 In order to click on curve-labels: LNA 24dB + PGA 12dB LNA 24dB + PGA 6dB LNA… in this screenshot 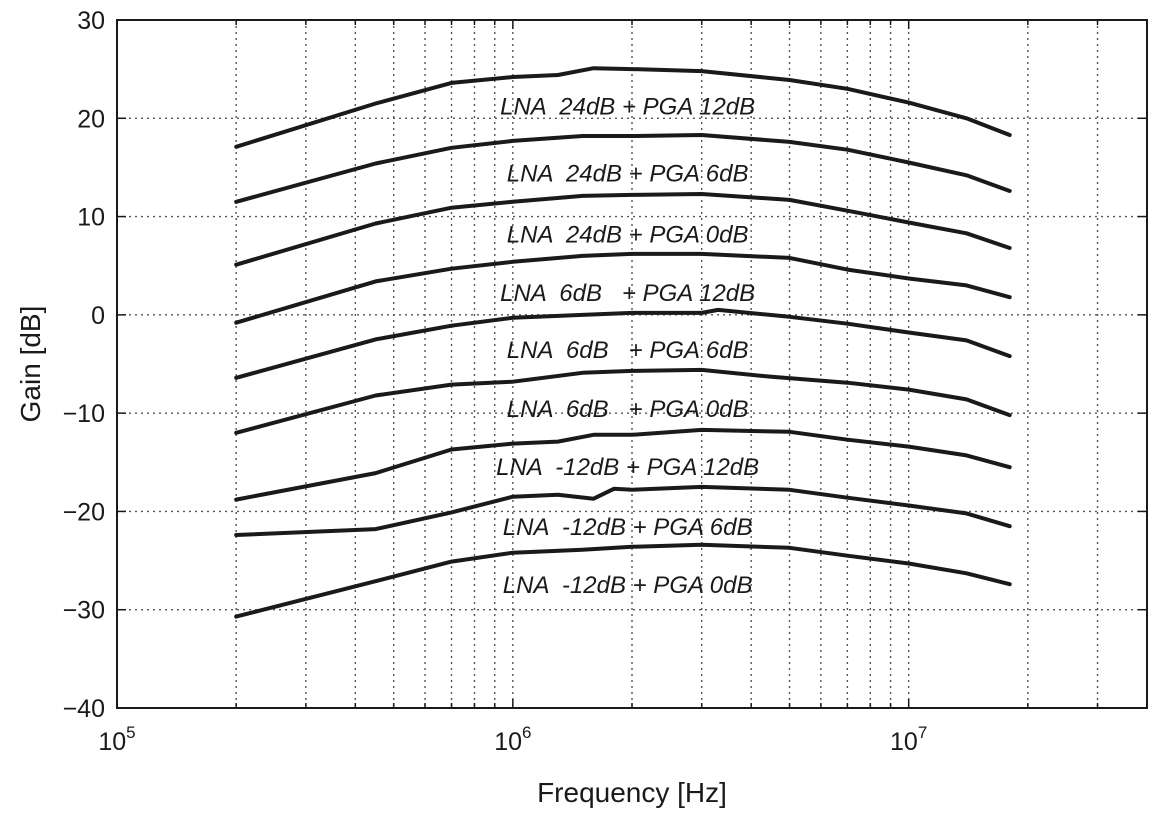, I will do `click(627, 346)`.